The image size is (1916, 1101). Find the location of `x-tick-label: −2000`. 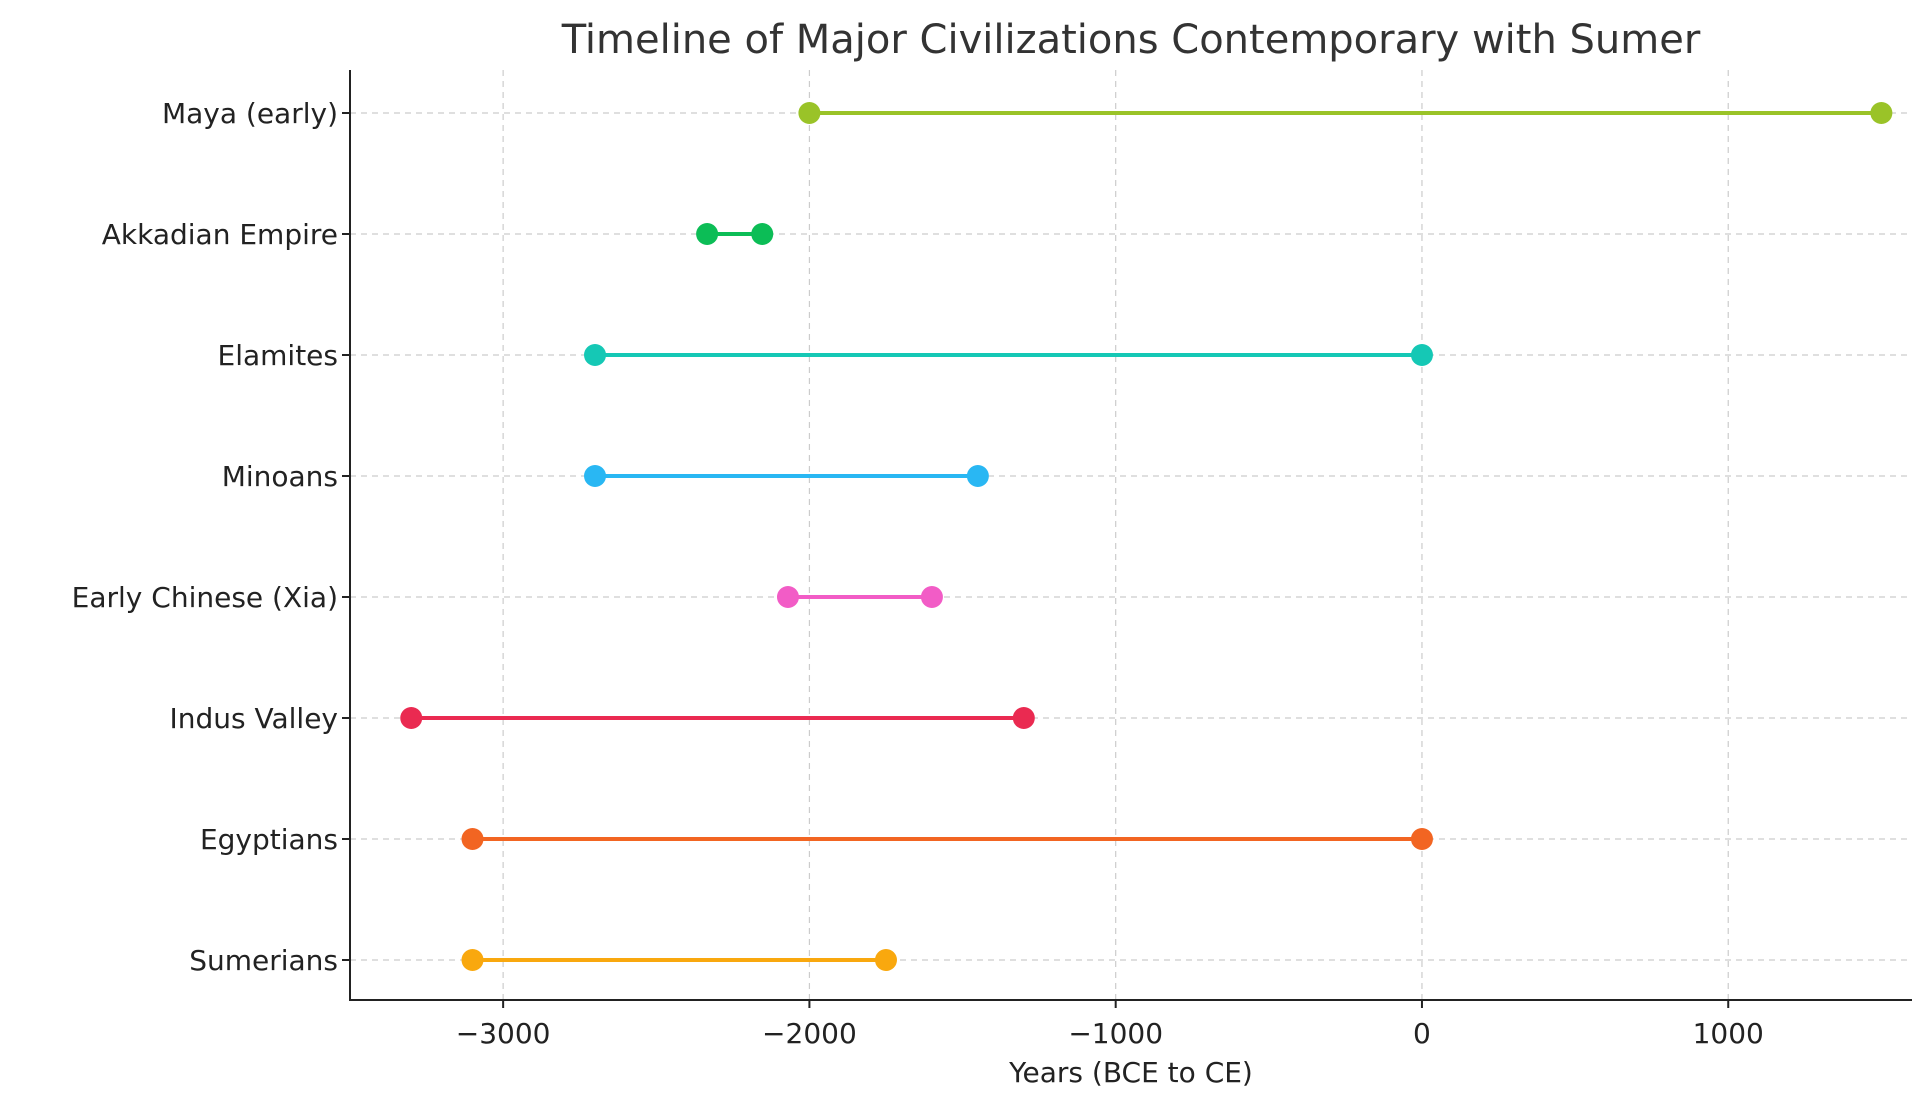

x-tick-label: −2000 is located at coordinates (809, 1033).